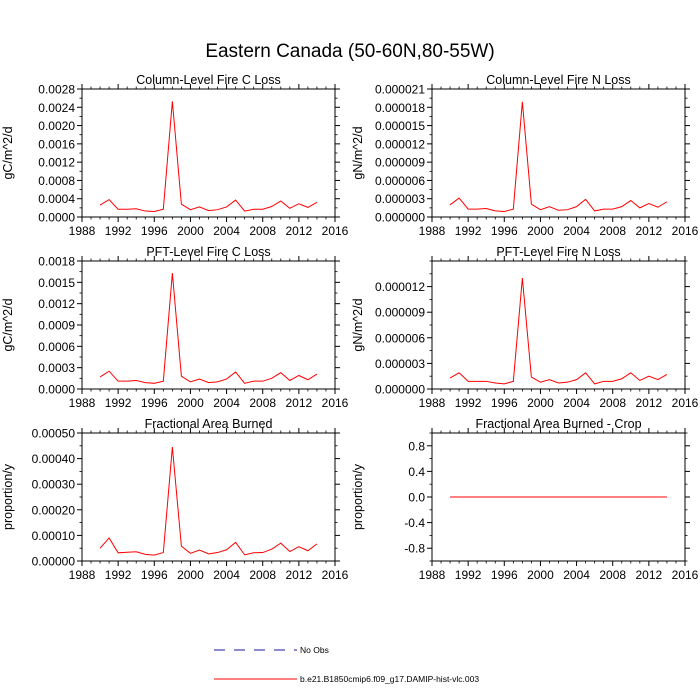 The image size is (700, 700). What do you see at coordinates (56, 126) in the screenshot?
I see `y-tick-label: 0.0020` at bounding box center [56, 126].